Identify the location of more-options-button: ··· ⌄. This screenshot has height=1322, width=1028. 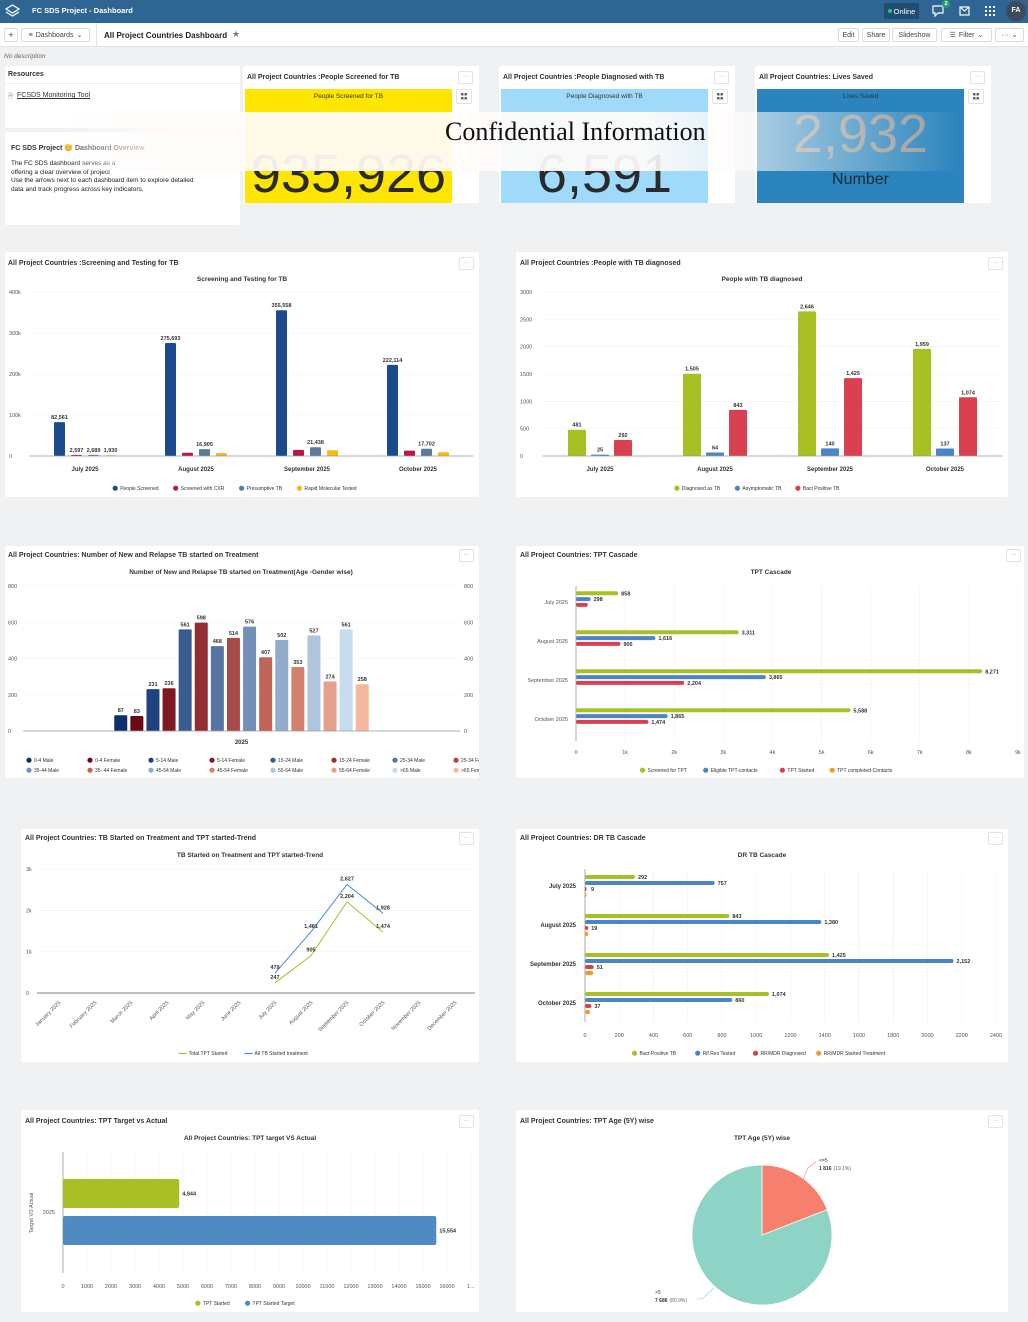
(1009, 35).